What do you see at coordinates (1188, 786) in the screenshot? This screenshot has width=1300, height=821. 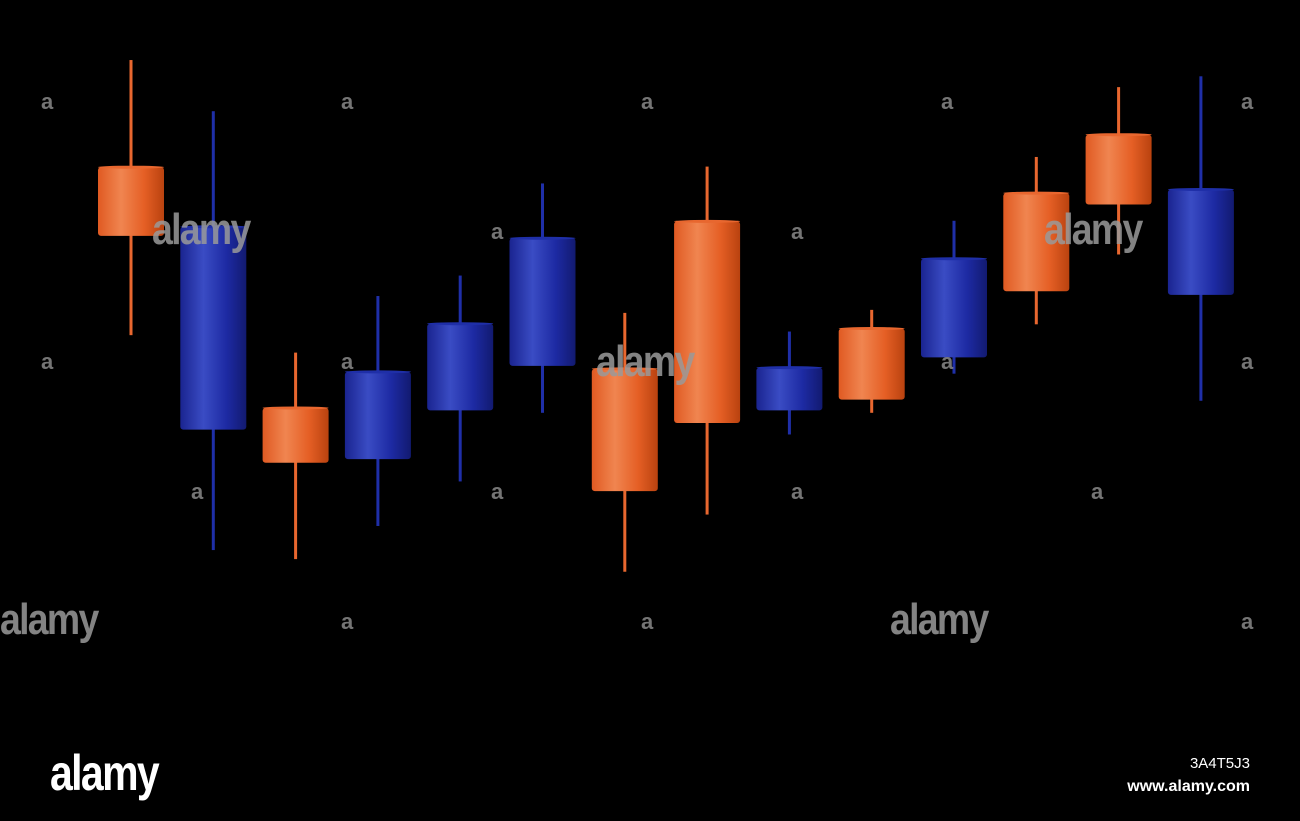 I see `footer-url: www.alamy.com` at bounding box center [1188, 786].